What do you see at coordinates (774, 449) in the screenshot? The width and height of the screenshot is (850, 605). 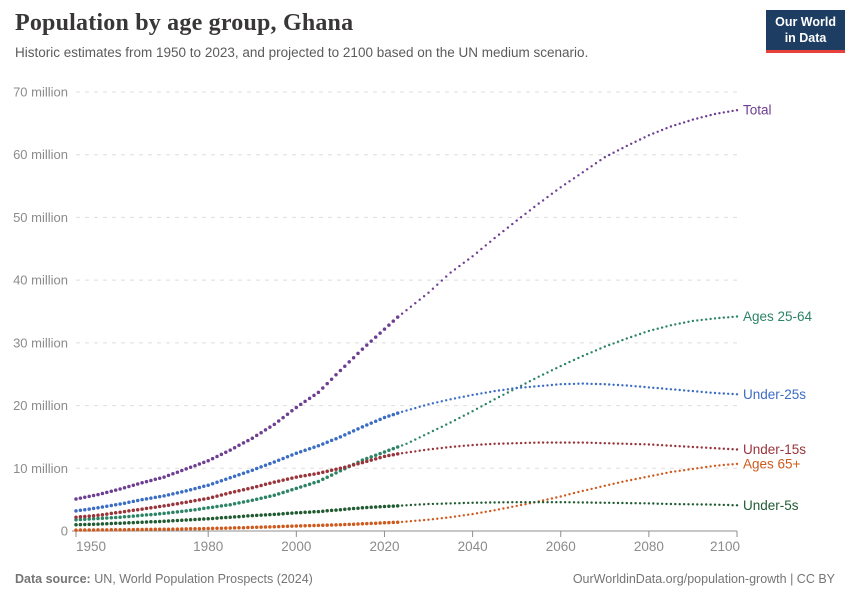 I see `series-label-under-15s: Under-15s` at bounding box center [774, 449].